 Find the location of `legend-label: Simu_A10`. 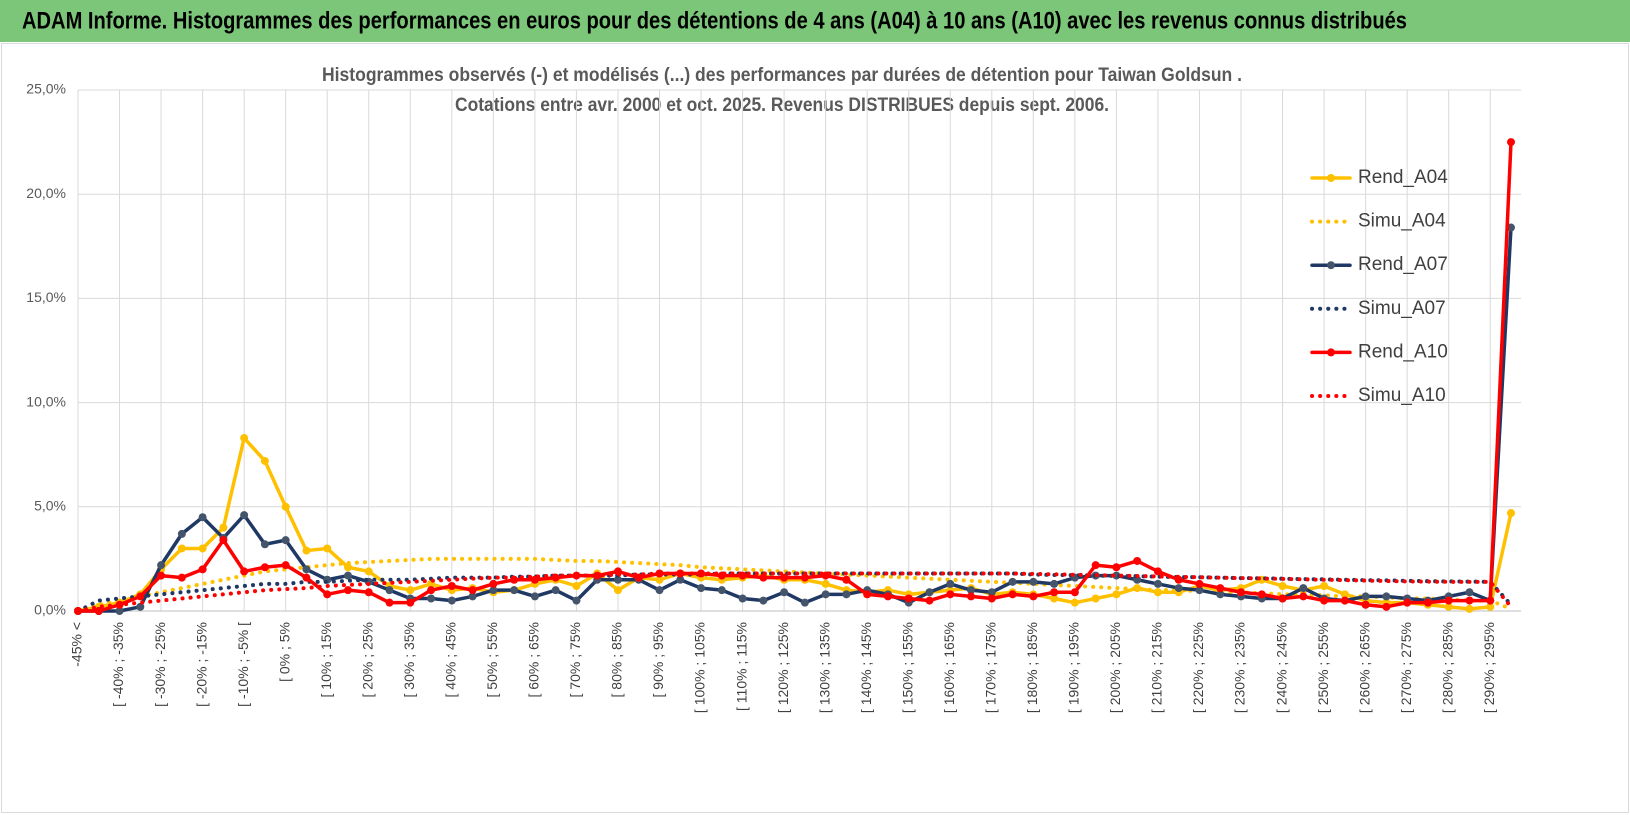

legend-label: Simu_A10 is located at coordinates (1402, 395).